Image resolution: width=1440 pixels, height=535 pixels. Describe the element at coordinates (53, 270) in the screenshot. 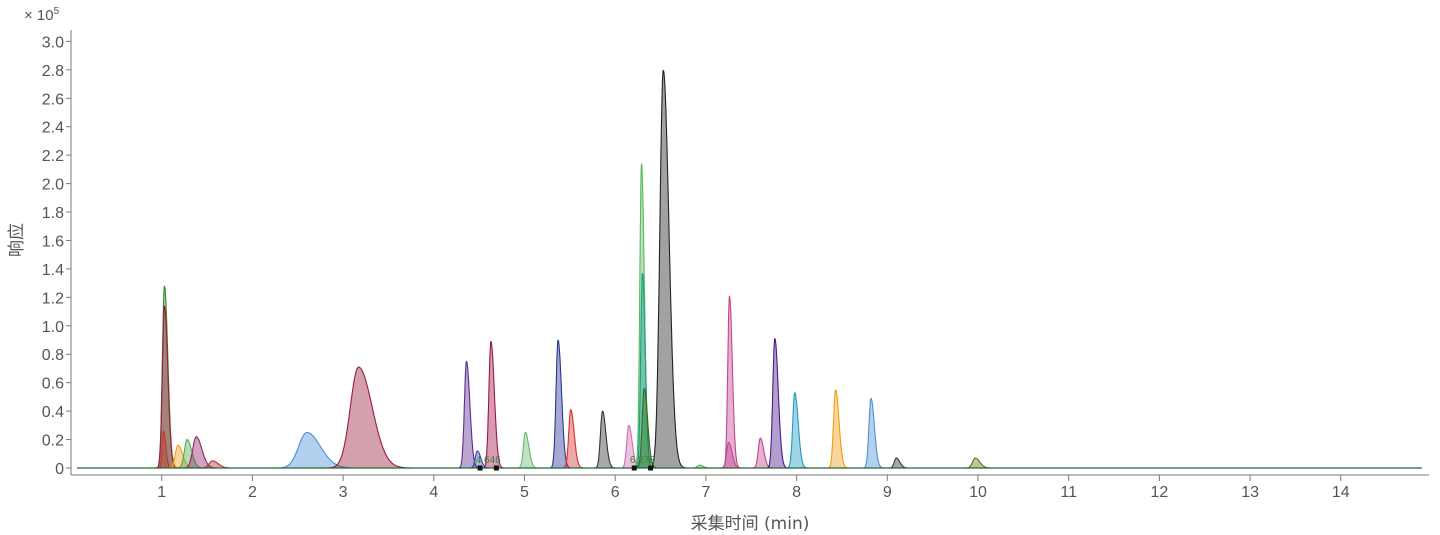

I see `y-tick-label: 1.4` at that location.